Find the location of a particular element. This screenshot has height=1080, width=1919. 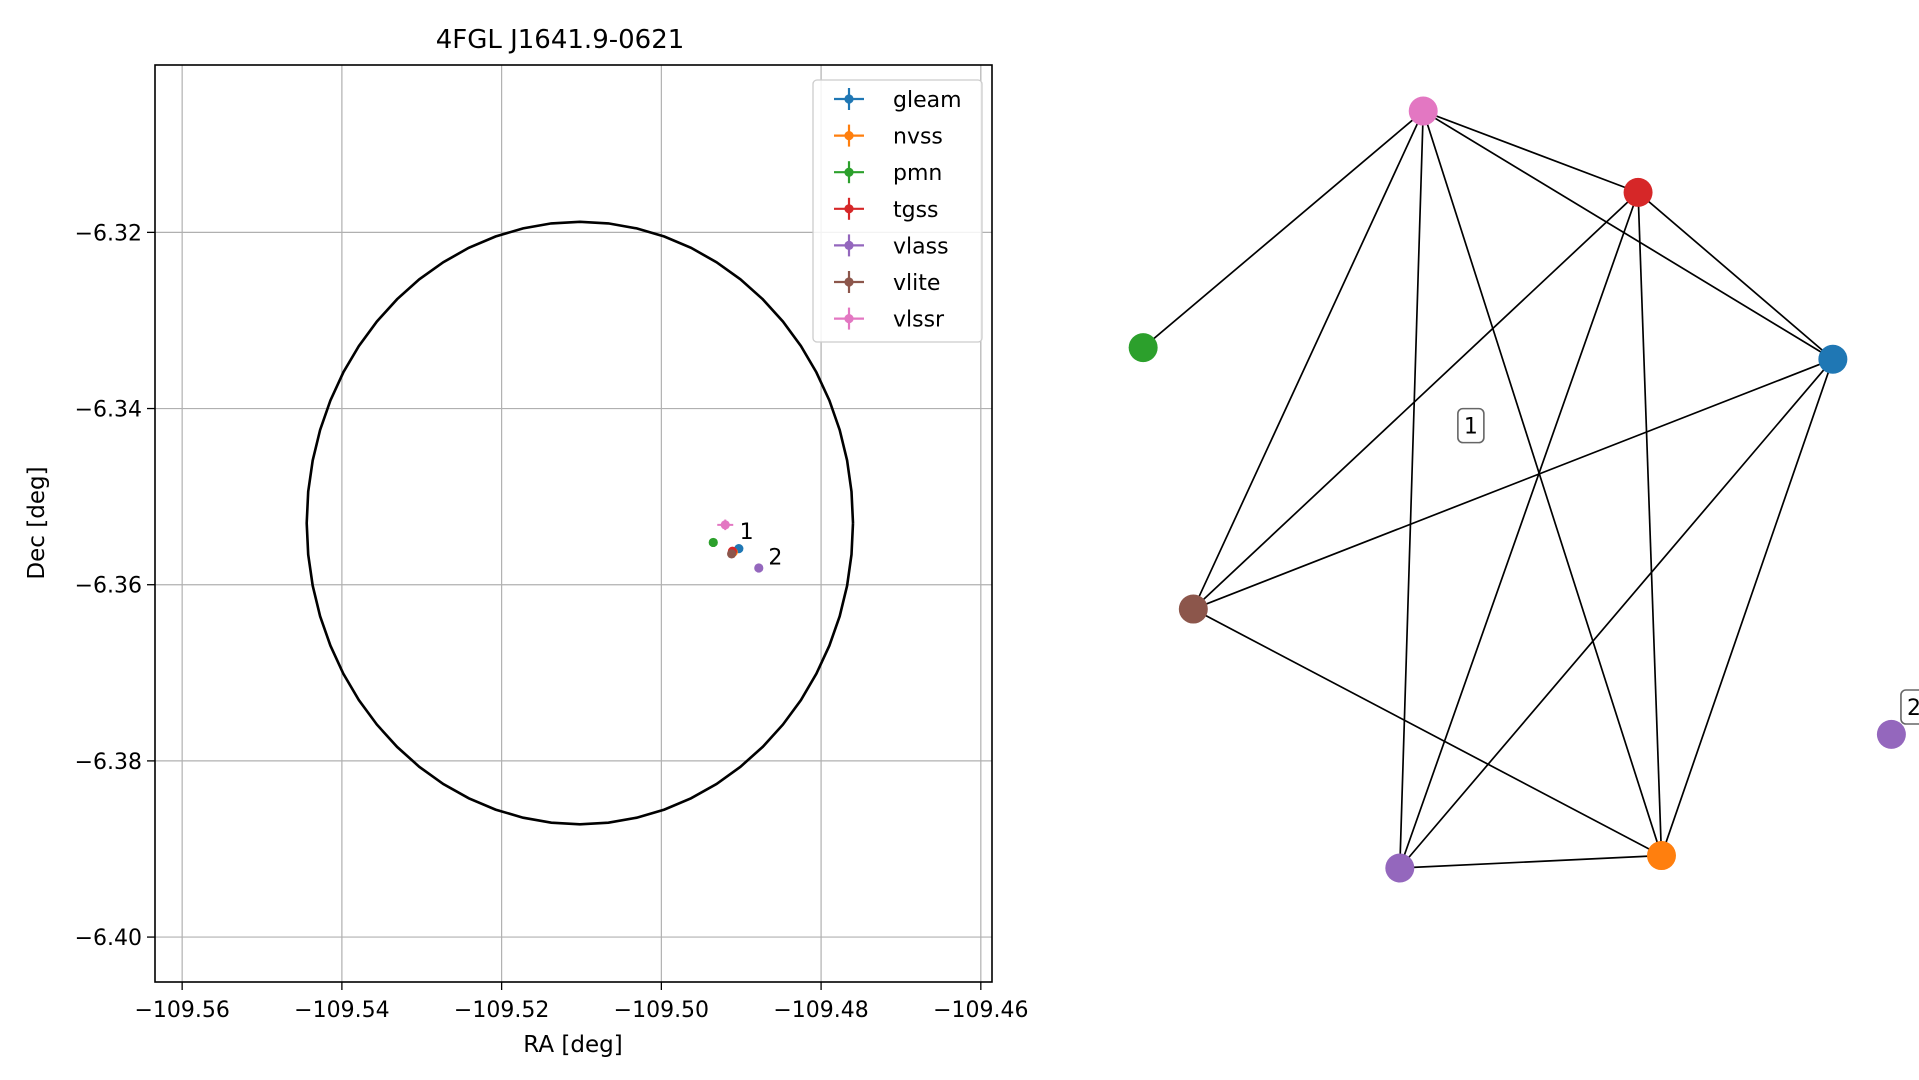

legend-label: pmn is located at coordinates (917, 173).